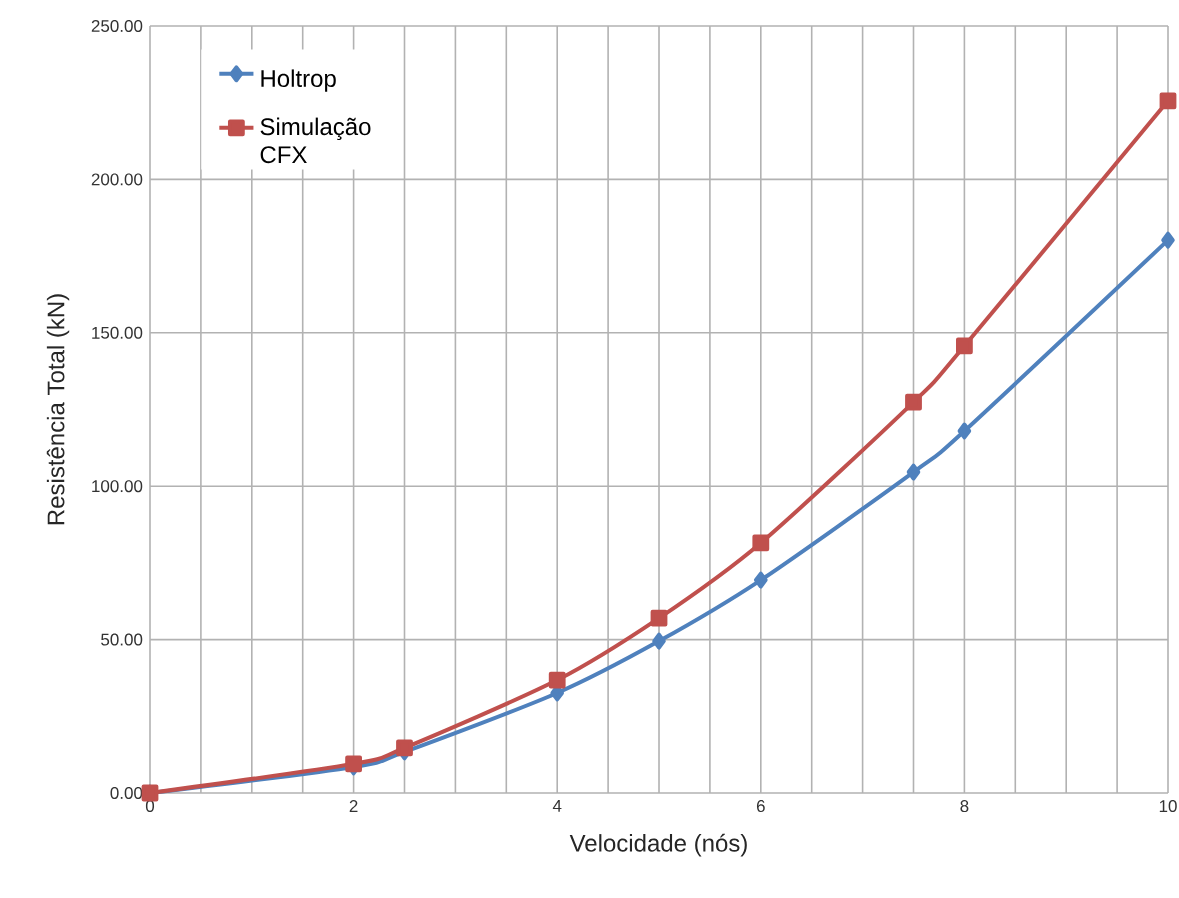  Describe the element at coordinates (658, 845) in the screenshot. I see `x-axis-title: Velocidade (nós)` at that location.